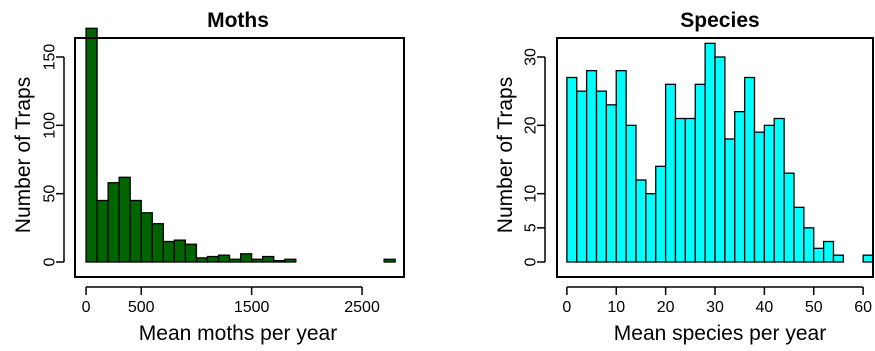 Image resolution: width=875 pixels, height=351 pixels. What do you see at coordinates (764, 307) in the screenshot?
I see `species-x-tick-label: 40` at bounding box center [764, 307].